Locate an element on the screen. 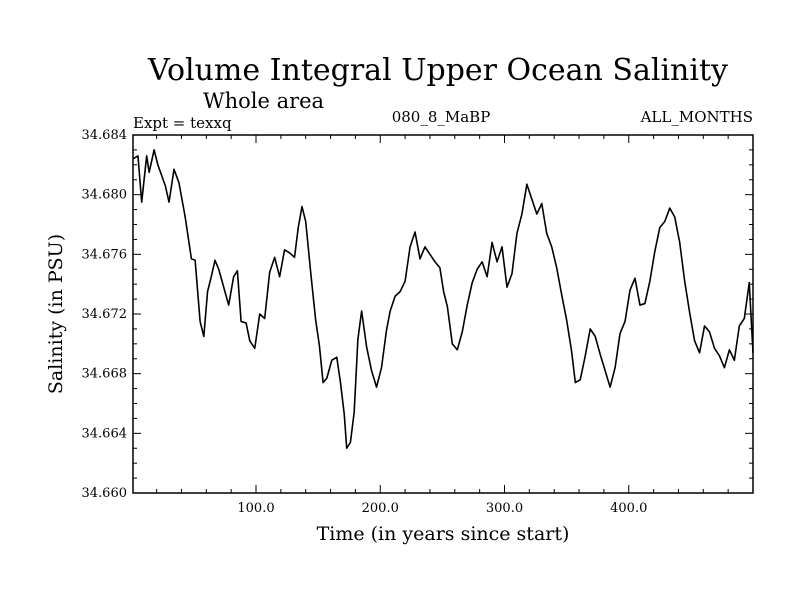 The image size is (800, 600). x-tick-label: 400.0 is located at coordinates (628, 508).